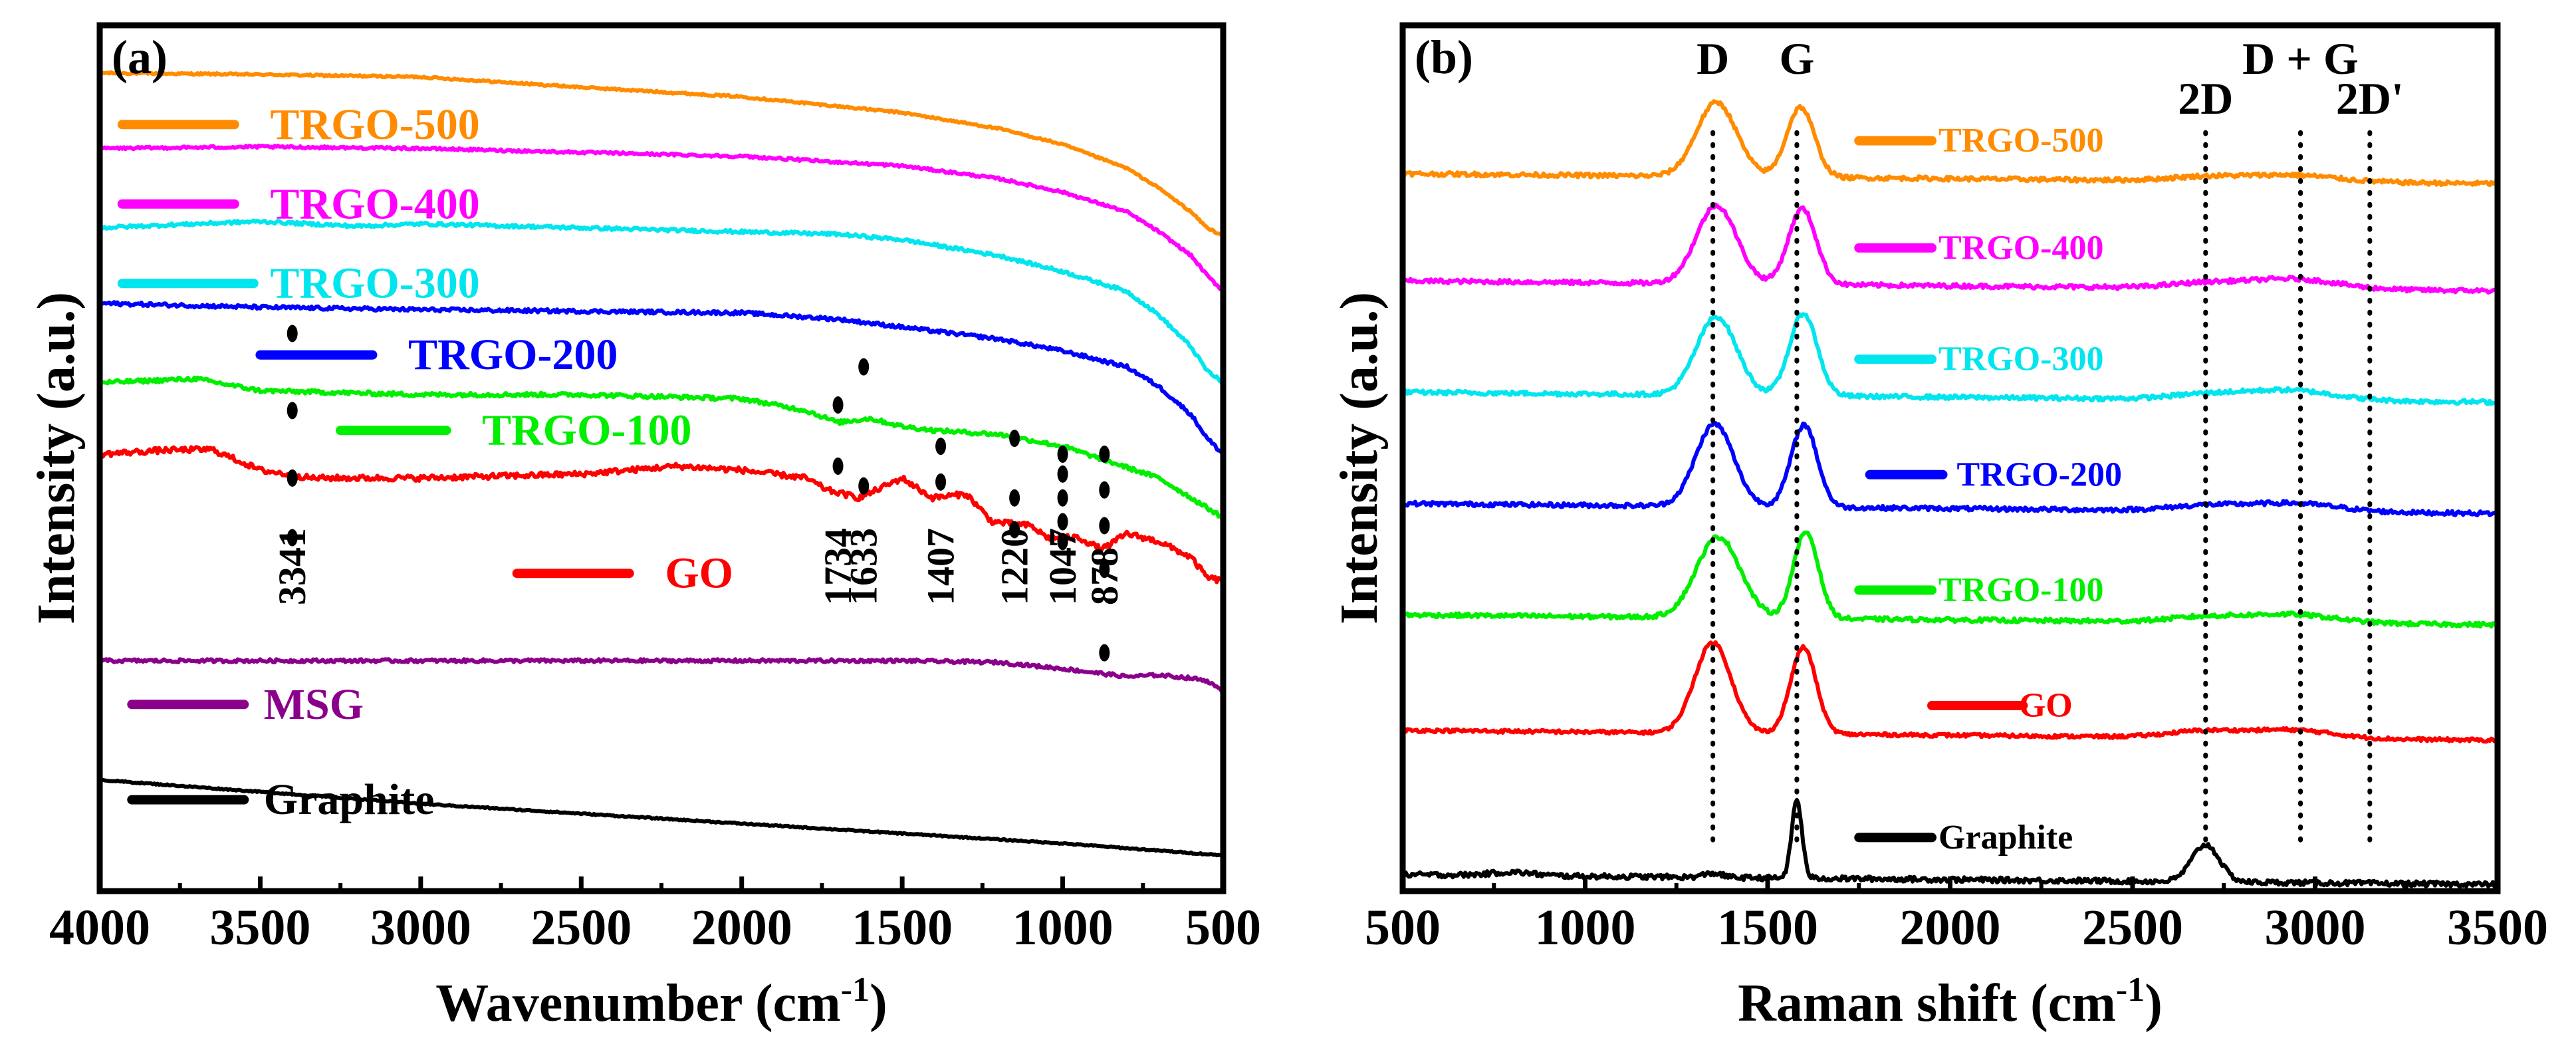 The image size is (2576, 1062). What do you see at coordinates (99, 928) in the screenshot?
I see `x-tick-label-4000: 4000` at bounding box center [99, 928].